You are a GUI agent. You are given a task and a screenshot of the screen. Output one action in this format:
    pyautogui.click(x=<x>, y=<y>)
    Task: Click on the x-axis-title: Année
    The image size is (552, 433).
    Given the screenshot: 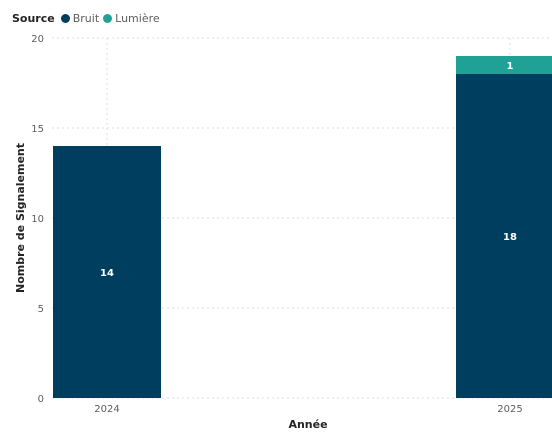 What is the action you would take?
    pyautogui.click(x=307, y=424)
    